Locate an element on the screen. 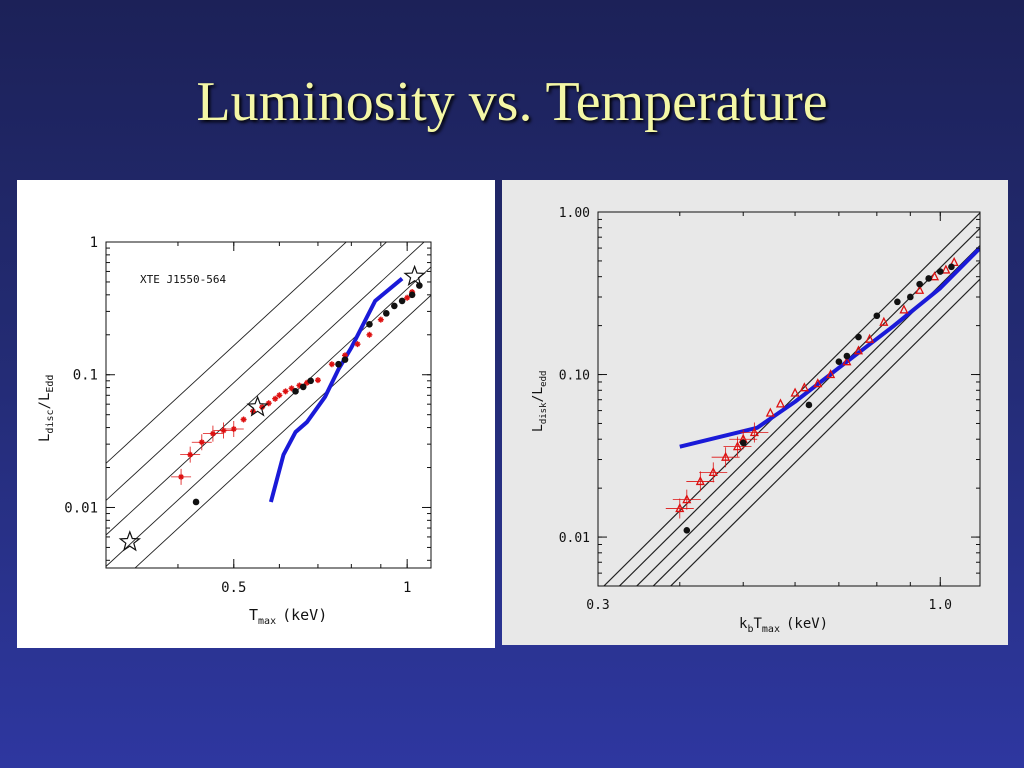  x-tick-label: 1 is located at coordinates (407, 588).